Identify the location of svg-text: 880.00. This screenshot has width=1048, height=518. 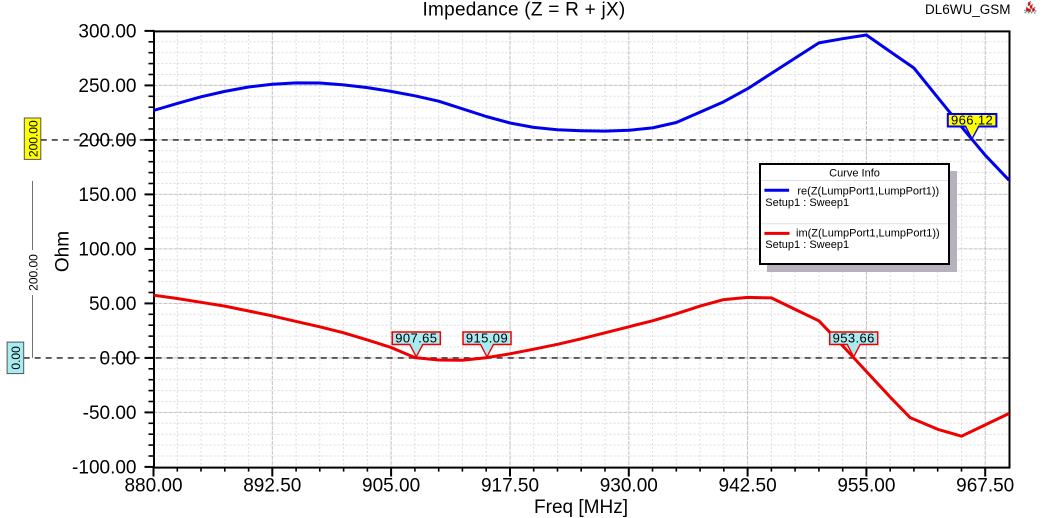
(153, 486).